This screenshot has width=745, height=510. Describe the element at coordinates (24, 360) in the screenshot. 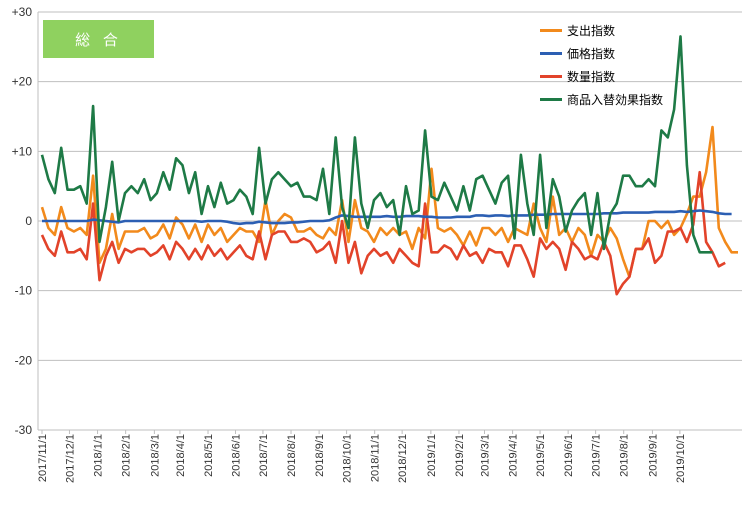

I see `y-tick-label: -20` at that location.